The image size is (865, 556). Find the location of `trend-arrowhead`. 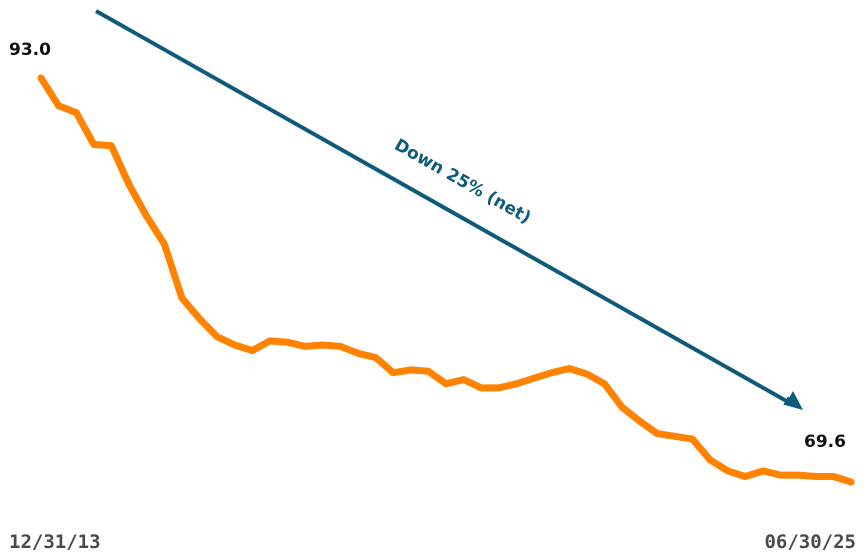

trend-arrowhead is located at coordinates (794, 400).